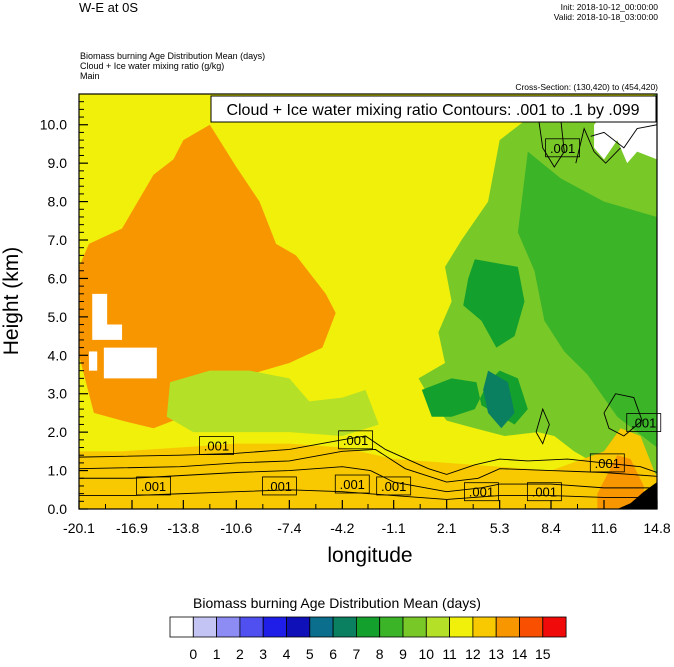 Image resolution: width=674 pixels, height=667 pixels. Describe the element at coordinates (58, 509) in the screenshot. I see `y-tick-label: 0.0` at that location.